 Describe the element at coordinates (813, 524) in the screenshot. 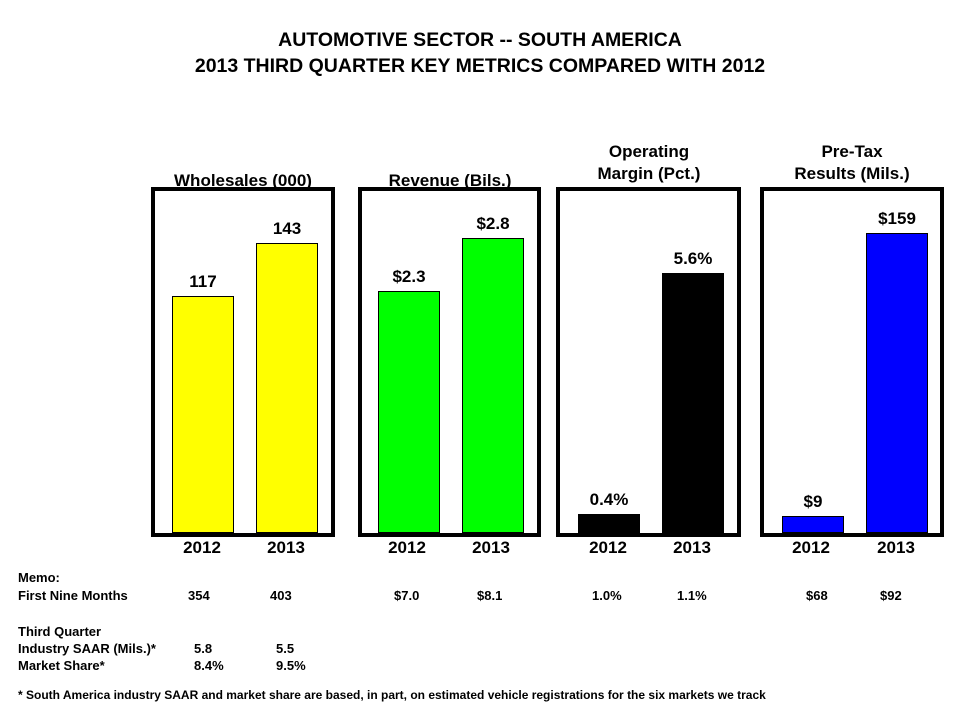

I see `pretax-bar-2012` at that location.